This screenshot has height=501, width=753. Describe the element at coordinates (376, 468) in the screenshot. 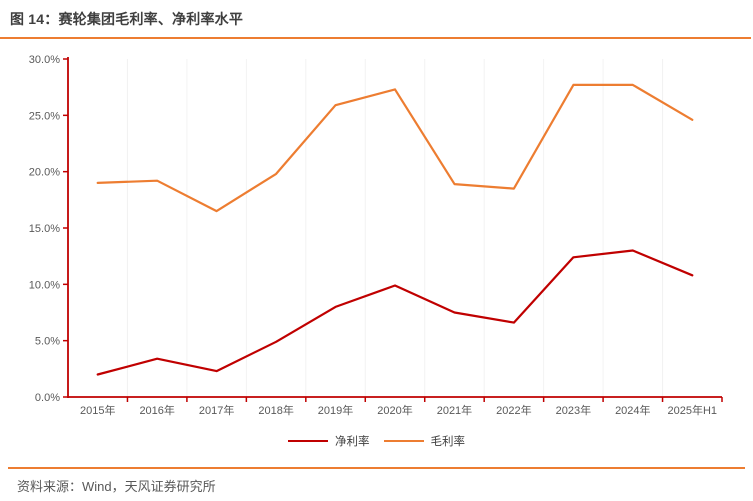

I see `footer-divider` at that location.